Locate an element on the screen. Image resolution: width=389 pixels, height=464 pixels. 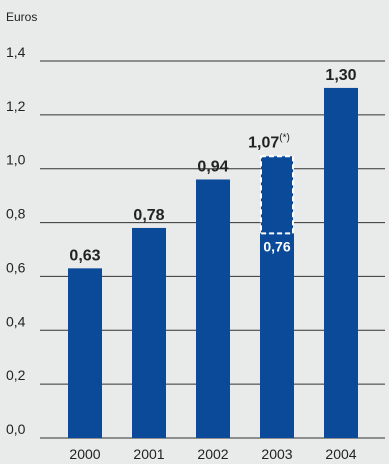
x-tick-label: 2004 is located at coordinates (340, 454).